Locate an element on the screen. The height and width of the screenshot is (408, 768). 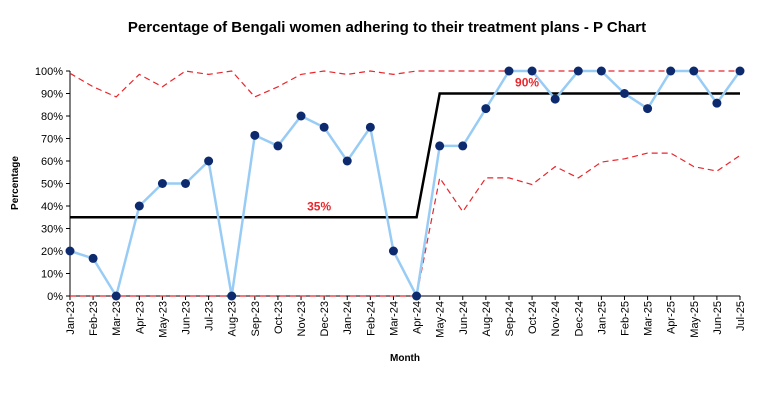
x-tick-label: Aug-23 is located at coordinates (233, 318).